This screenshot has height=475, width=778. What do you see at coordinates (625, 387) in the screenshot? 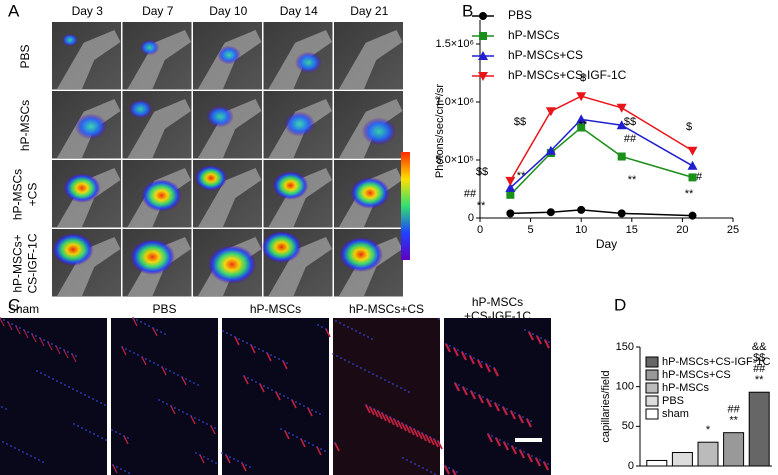
I see `y-tick-label: 100` at bounding box center [625, 387].